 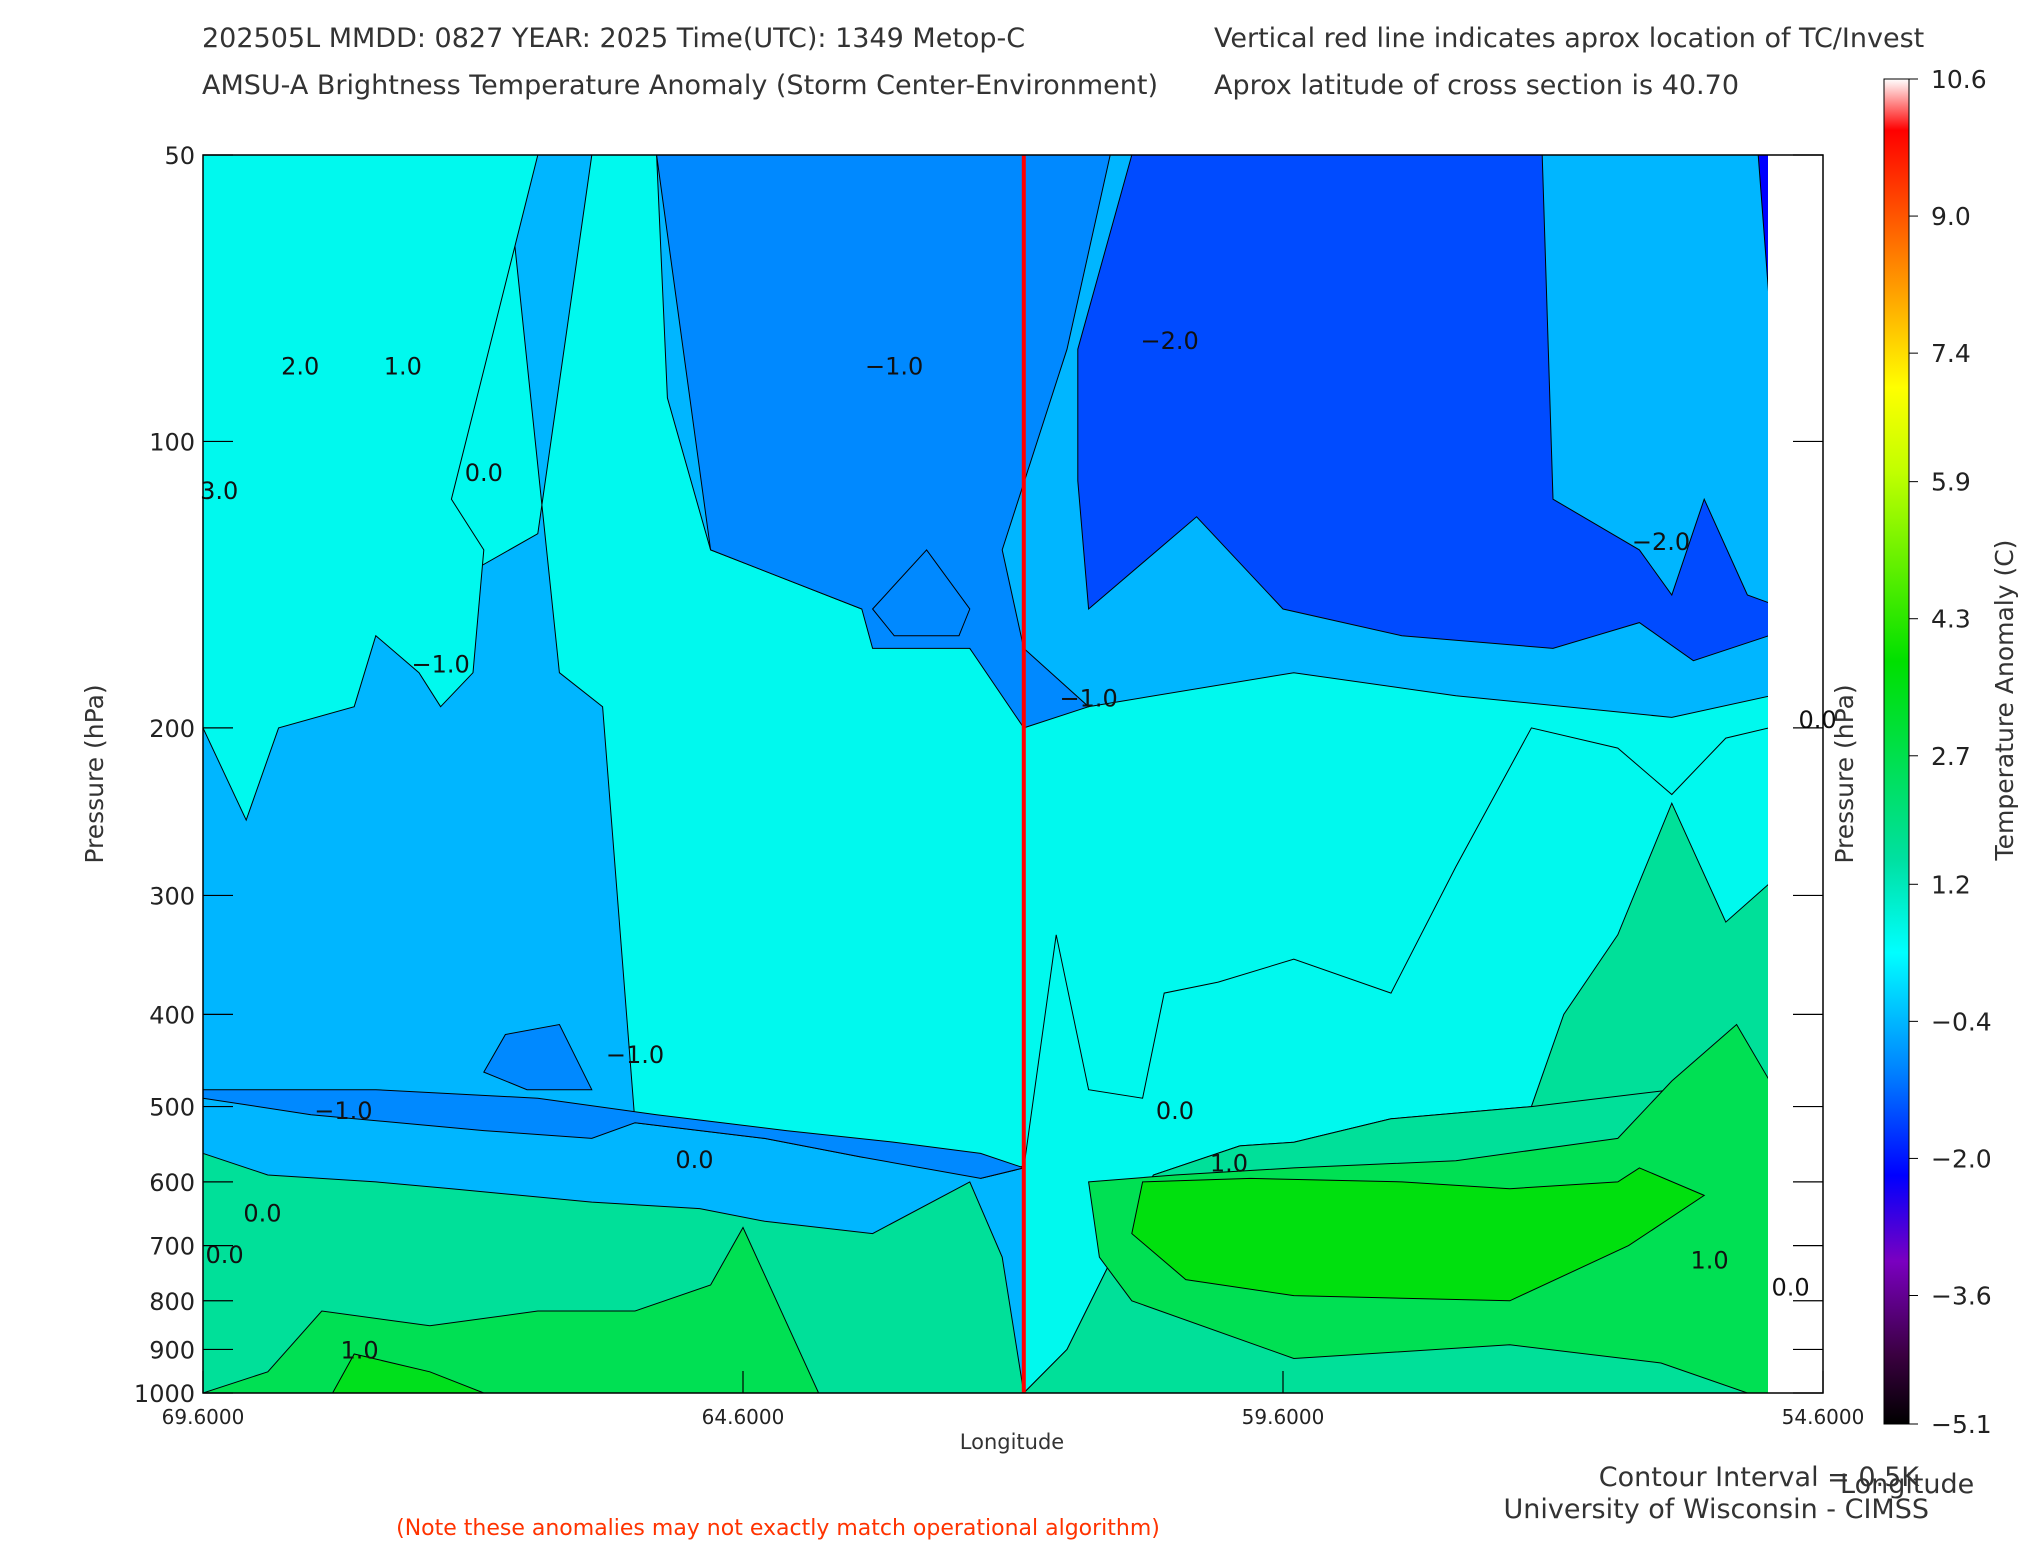 What do you see at coordinates (183, 775) in the screenshot?
I see `left-pressure-axis: 50 100 200 300 400 500 600 700 800 900 1000` at bounding box center [183, 775].